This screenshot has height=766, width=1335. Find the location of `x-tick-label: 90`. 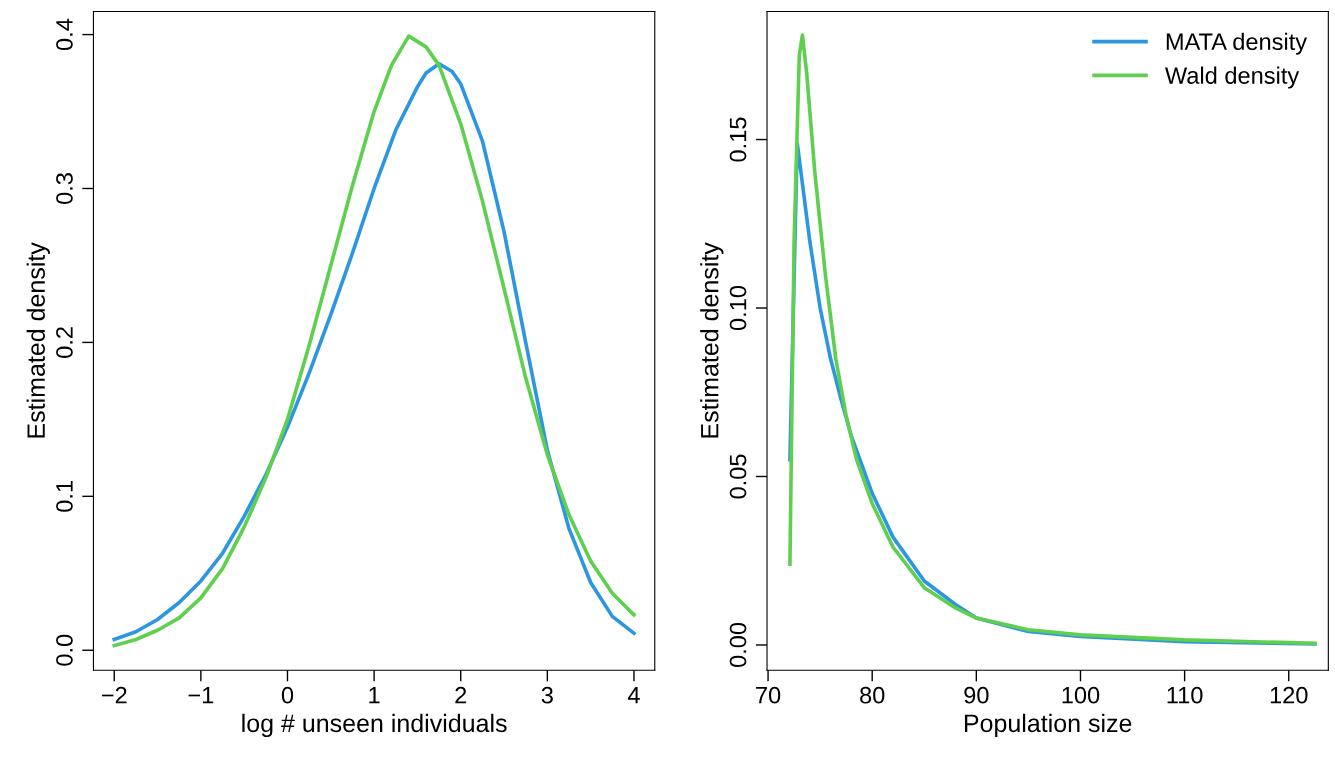

x-tick-label: 90 is located at coordinates (976, 695).